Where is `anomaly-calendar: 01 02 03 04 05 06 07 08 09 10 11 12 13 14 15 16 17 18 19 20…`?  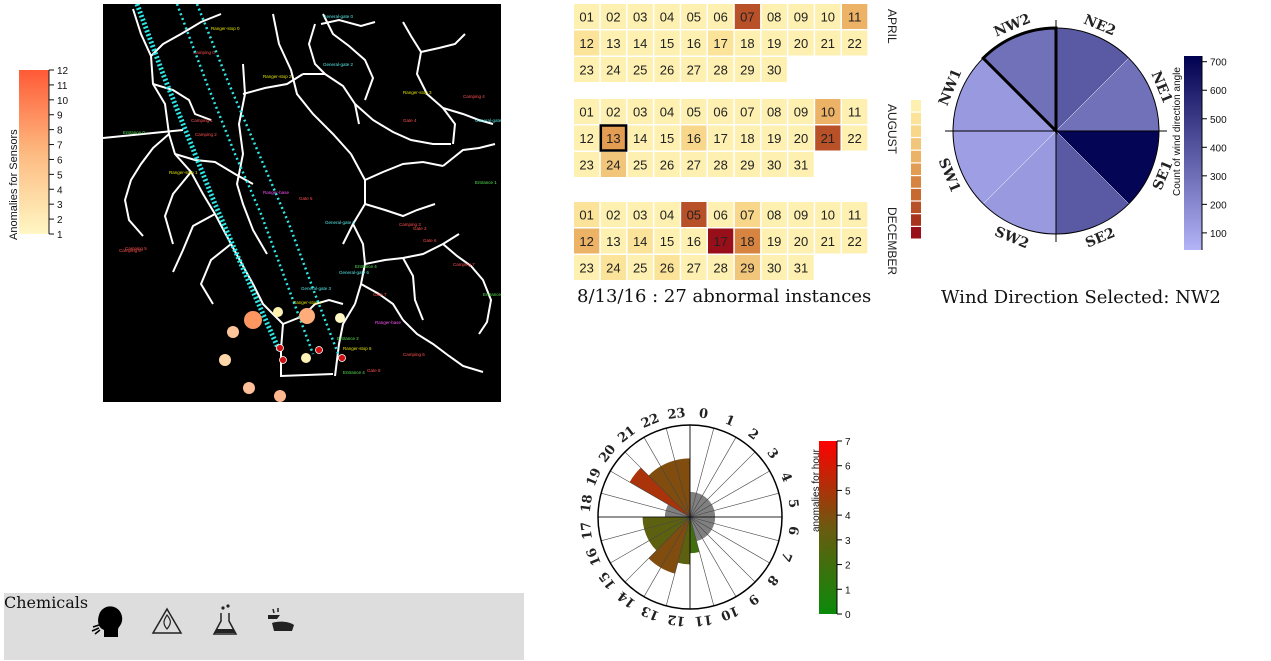
anomaly-calendar: 01 02 03 04 05 06 07 08 09 10 11 12 13 14 15 16 17 18 19 20… is located at coordinates (749, 144).